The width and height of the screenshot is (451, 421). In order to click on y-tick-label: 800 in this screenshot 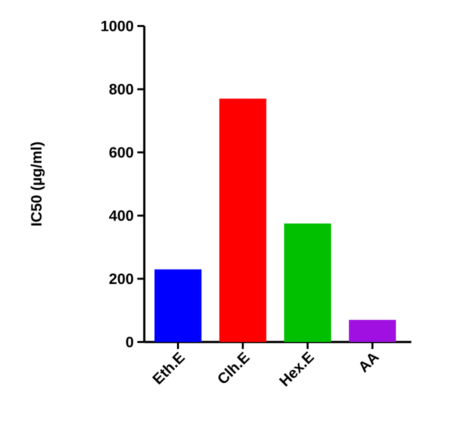, I will do `click(121, 89)`.